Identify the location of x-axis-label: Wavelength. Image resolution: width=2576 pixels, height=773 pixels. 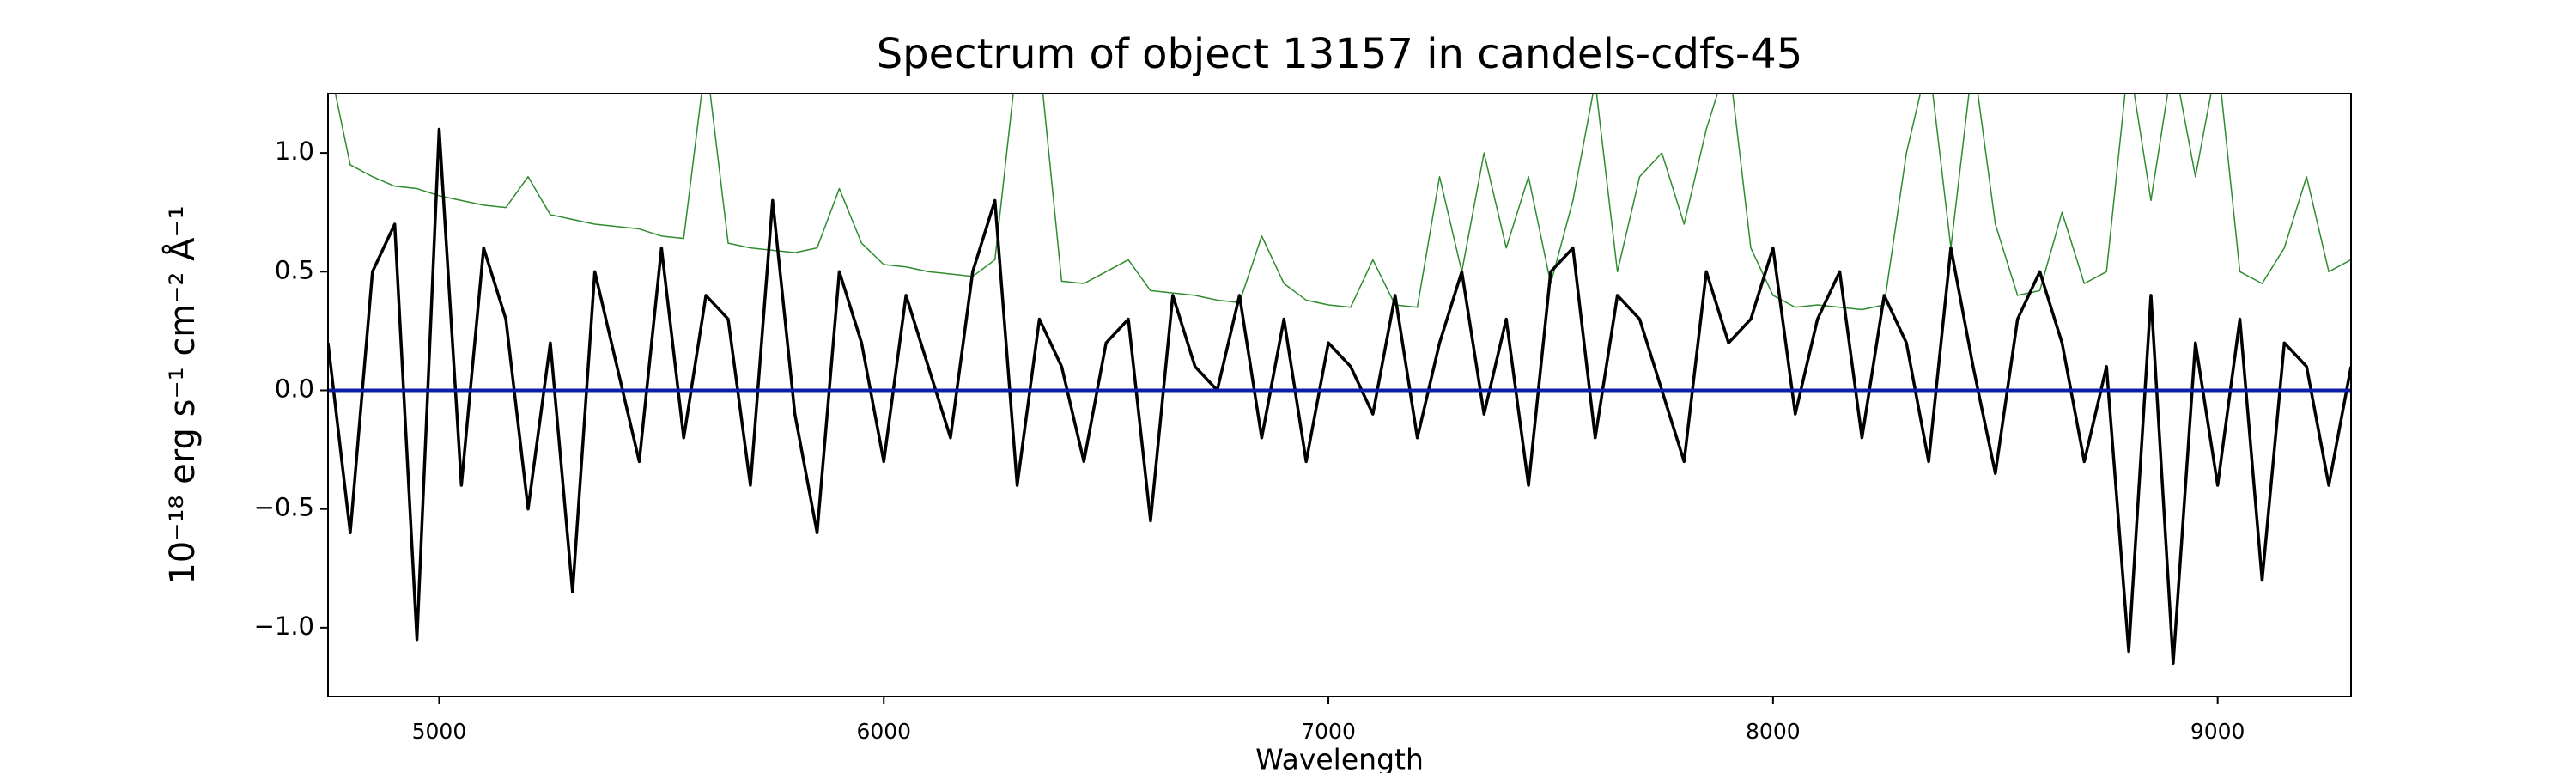
(1339, 758).